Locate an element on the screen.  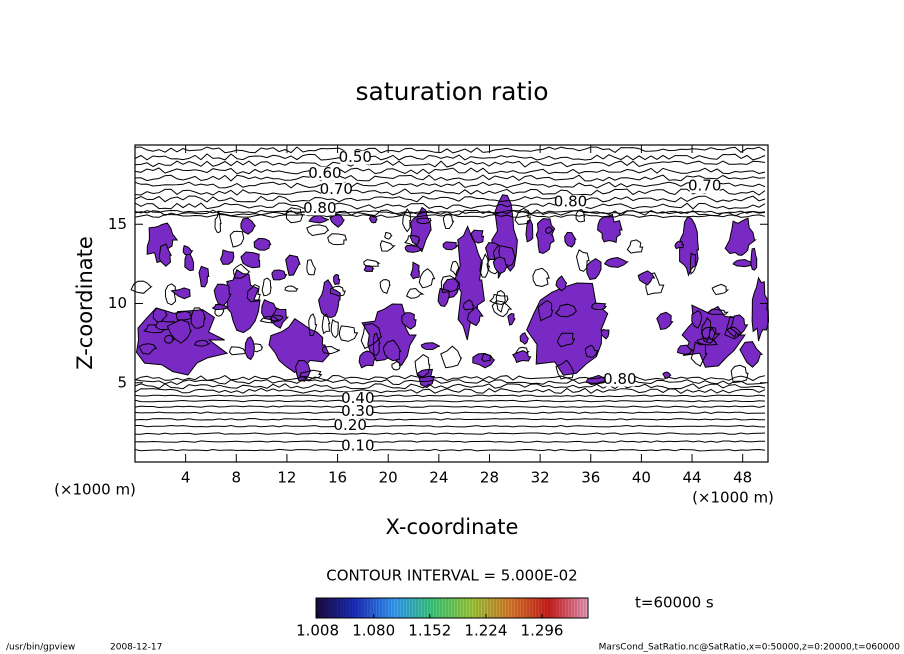
x-axis-title: X-coordinate is located at coordinates (452, 527).